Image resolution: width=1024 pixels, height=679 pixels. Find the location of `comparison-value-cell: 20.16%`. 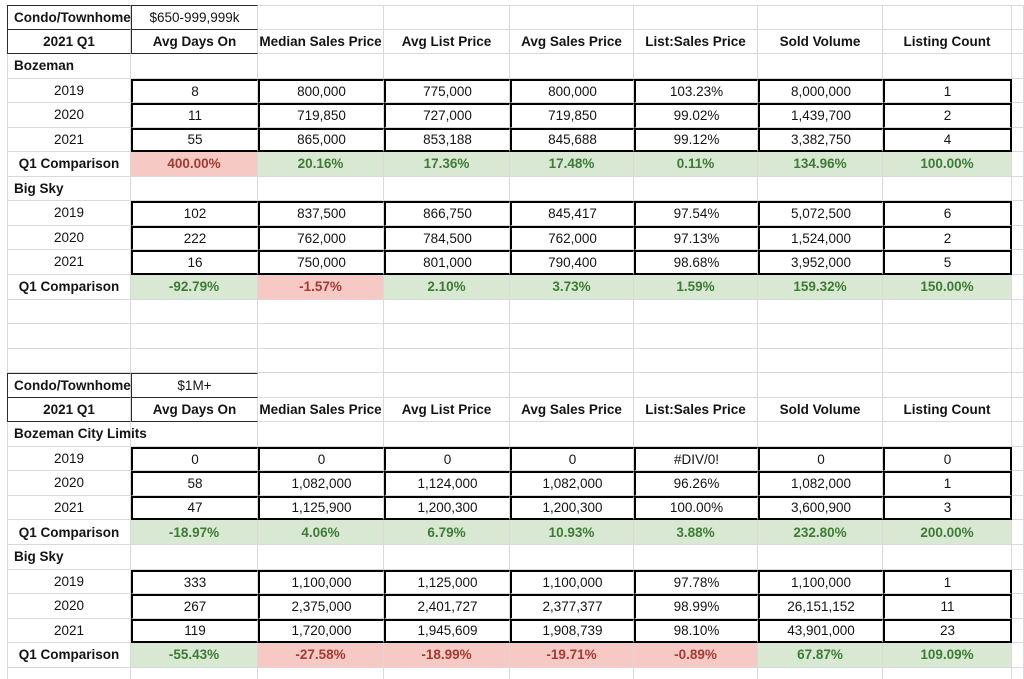

comparison-value-cell: 20.16% is located at coordinates (321, 164).